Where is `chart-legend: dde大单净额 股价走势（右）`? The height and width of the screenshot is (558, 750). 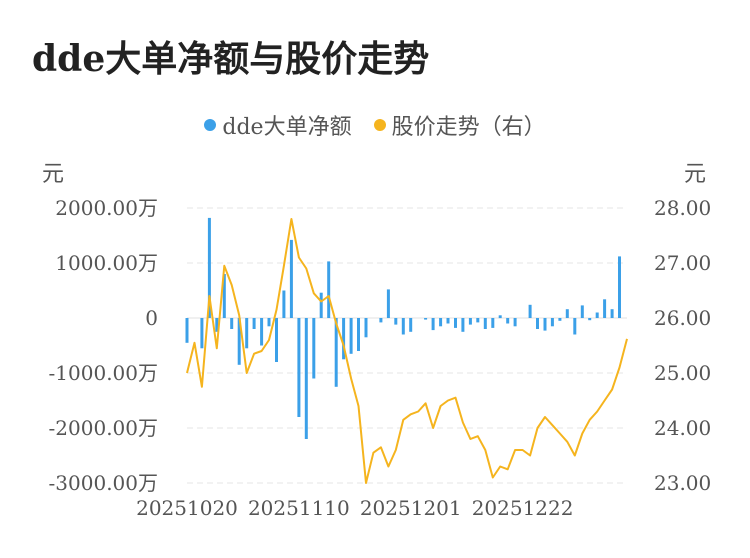
chart-legend: dde大单净额 股价走势（右） is located at coordinates (375, 125).